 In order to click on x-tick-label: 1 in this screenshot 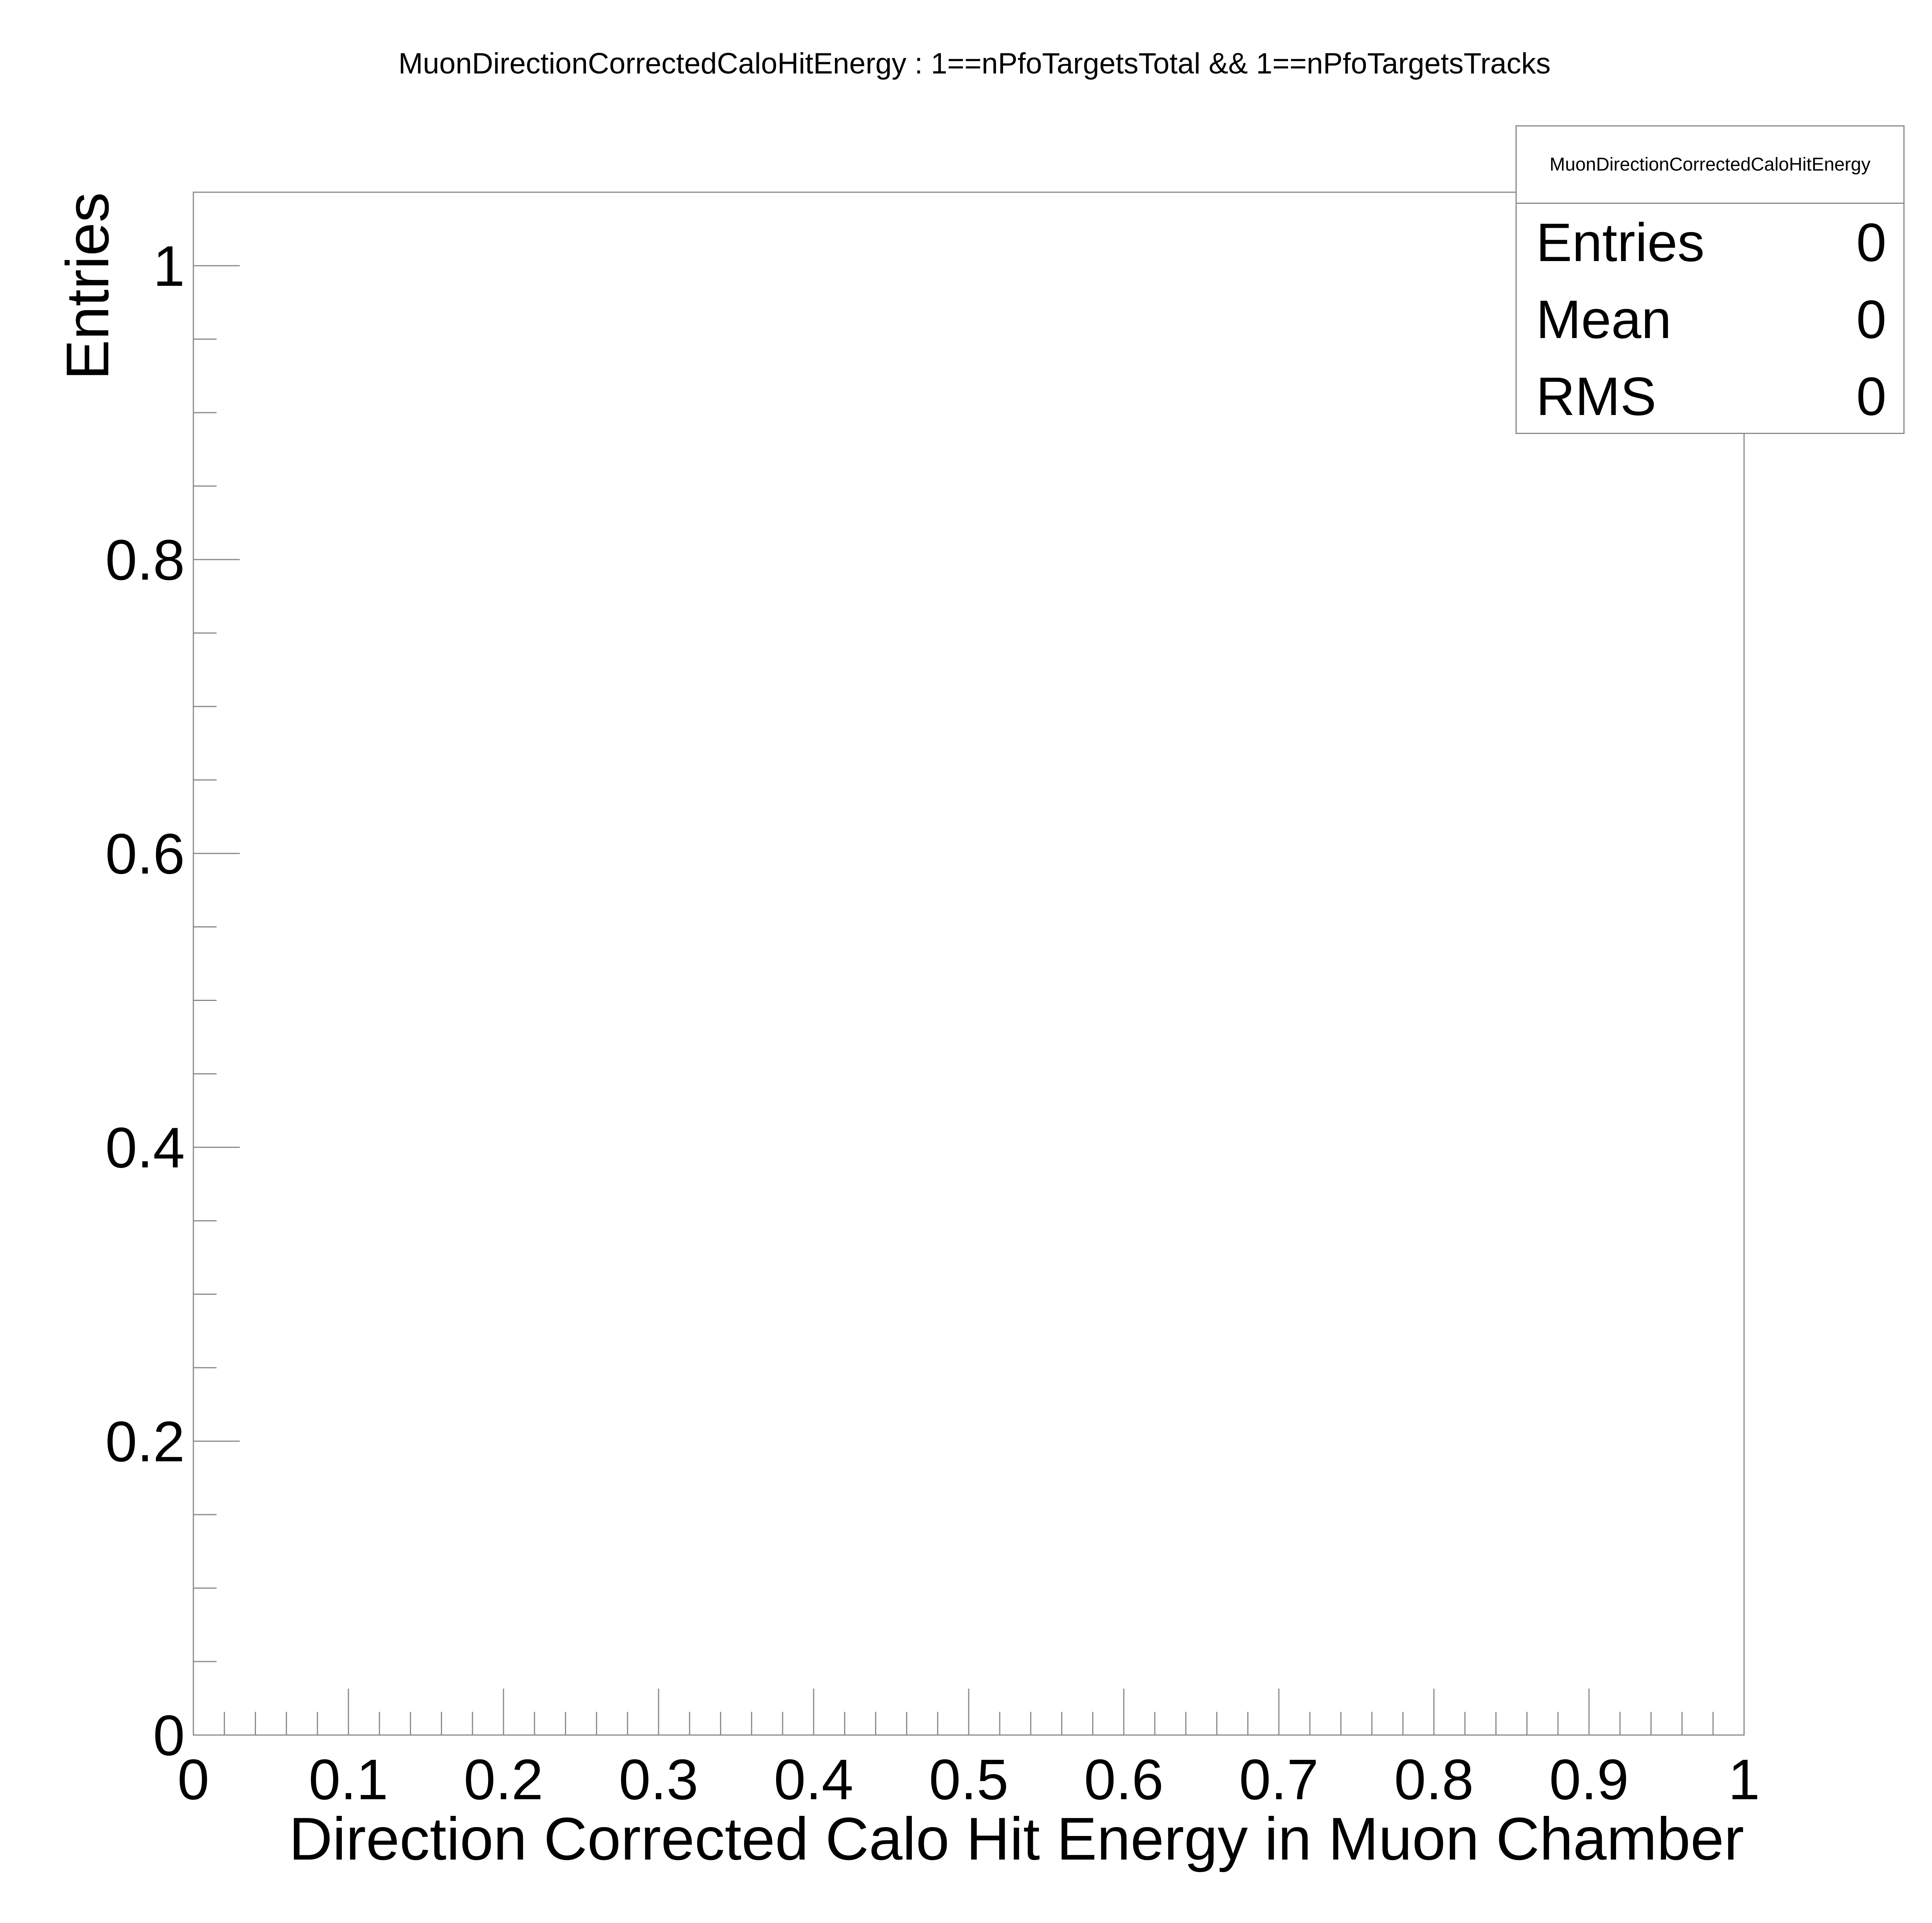, I will do `click(1744, 1780)`.